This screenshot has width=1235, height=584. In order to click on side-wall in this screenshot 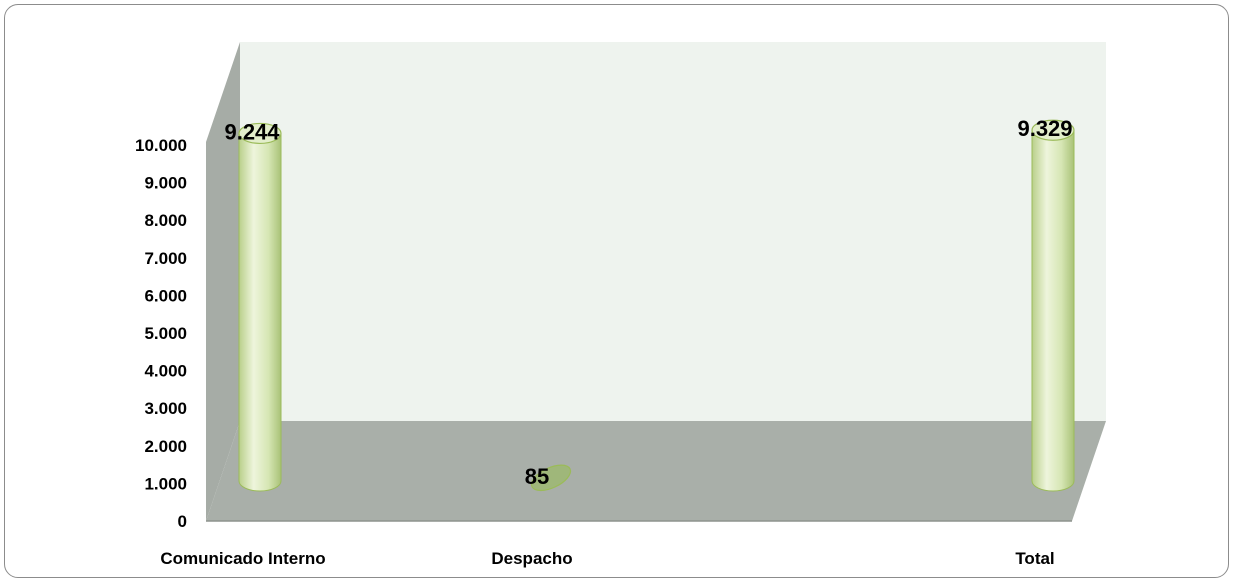, I will do `click(223, 281)`.